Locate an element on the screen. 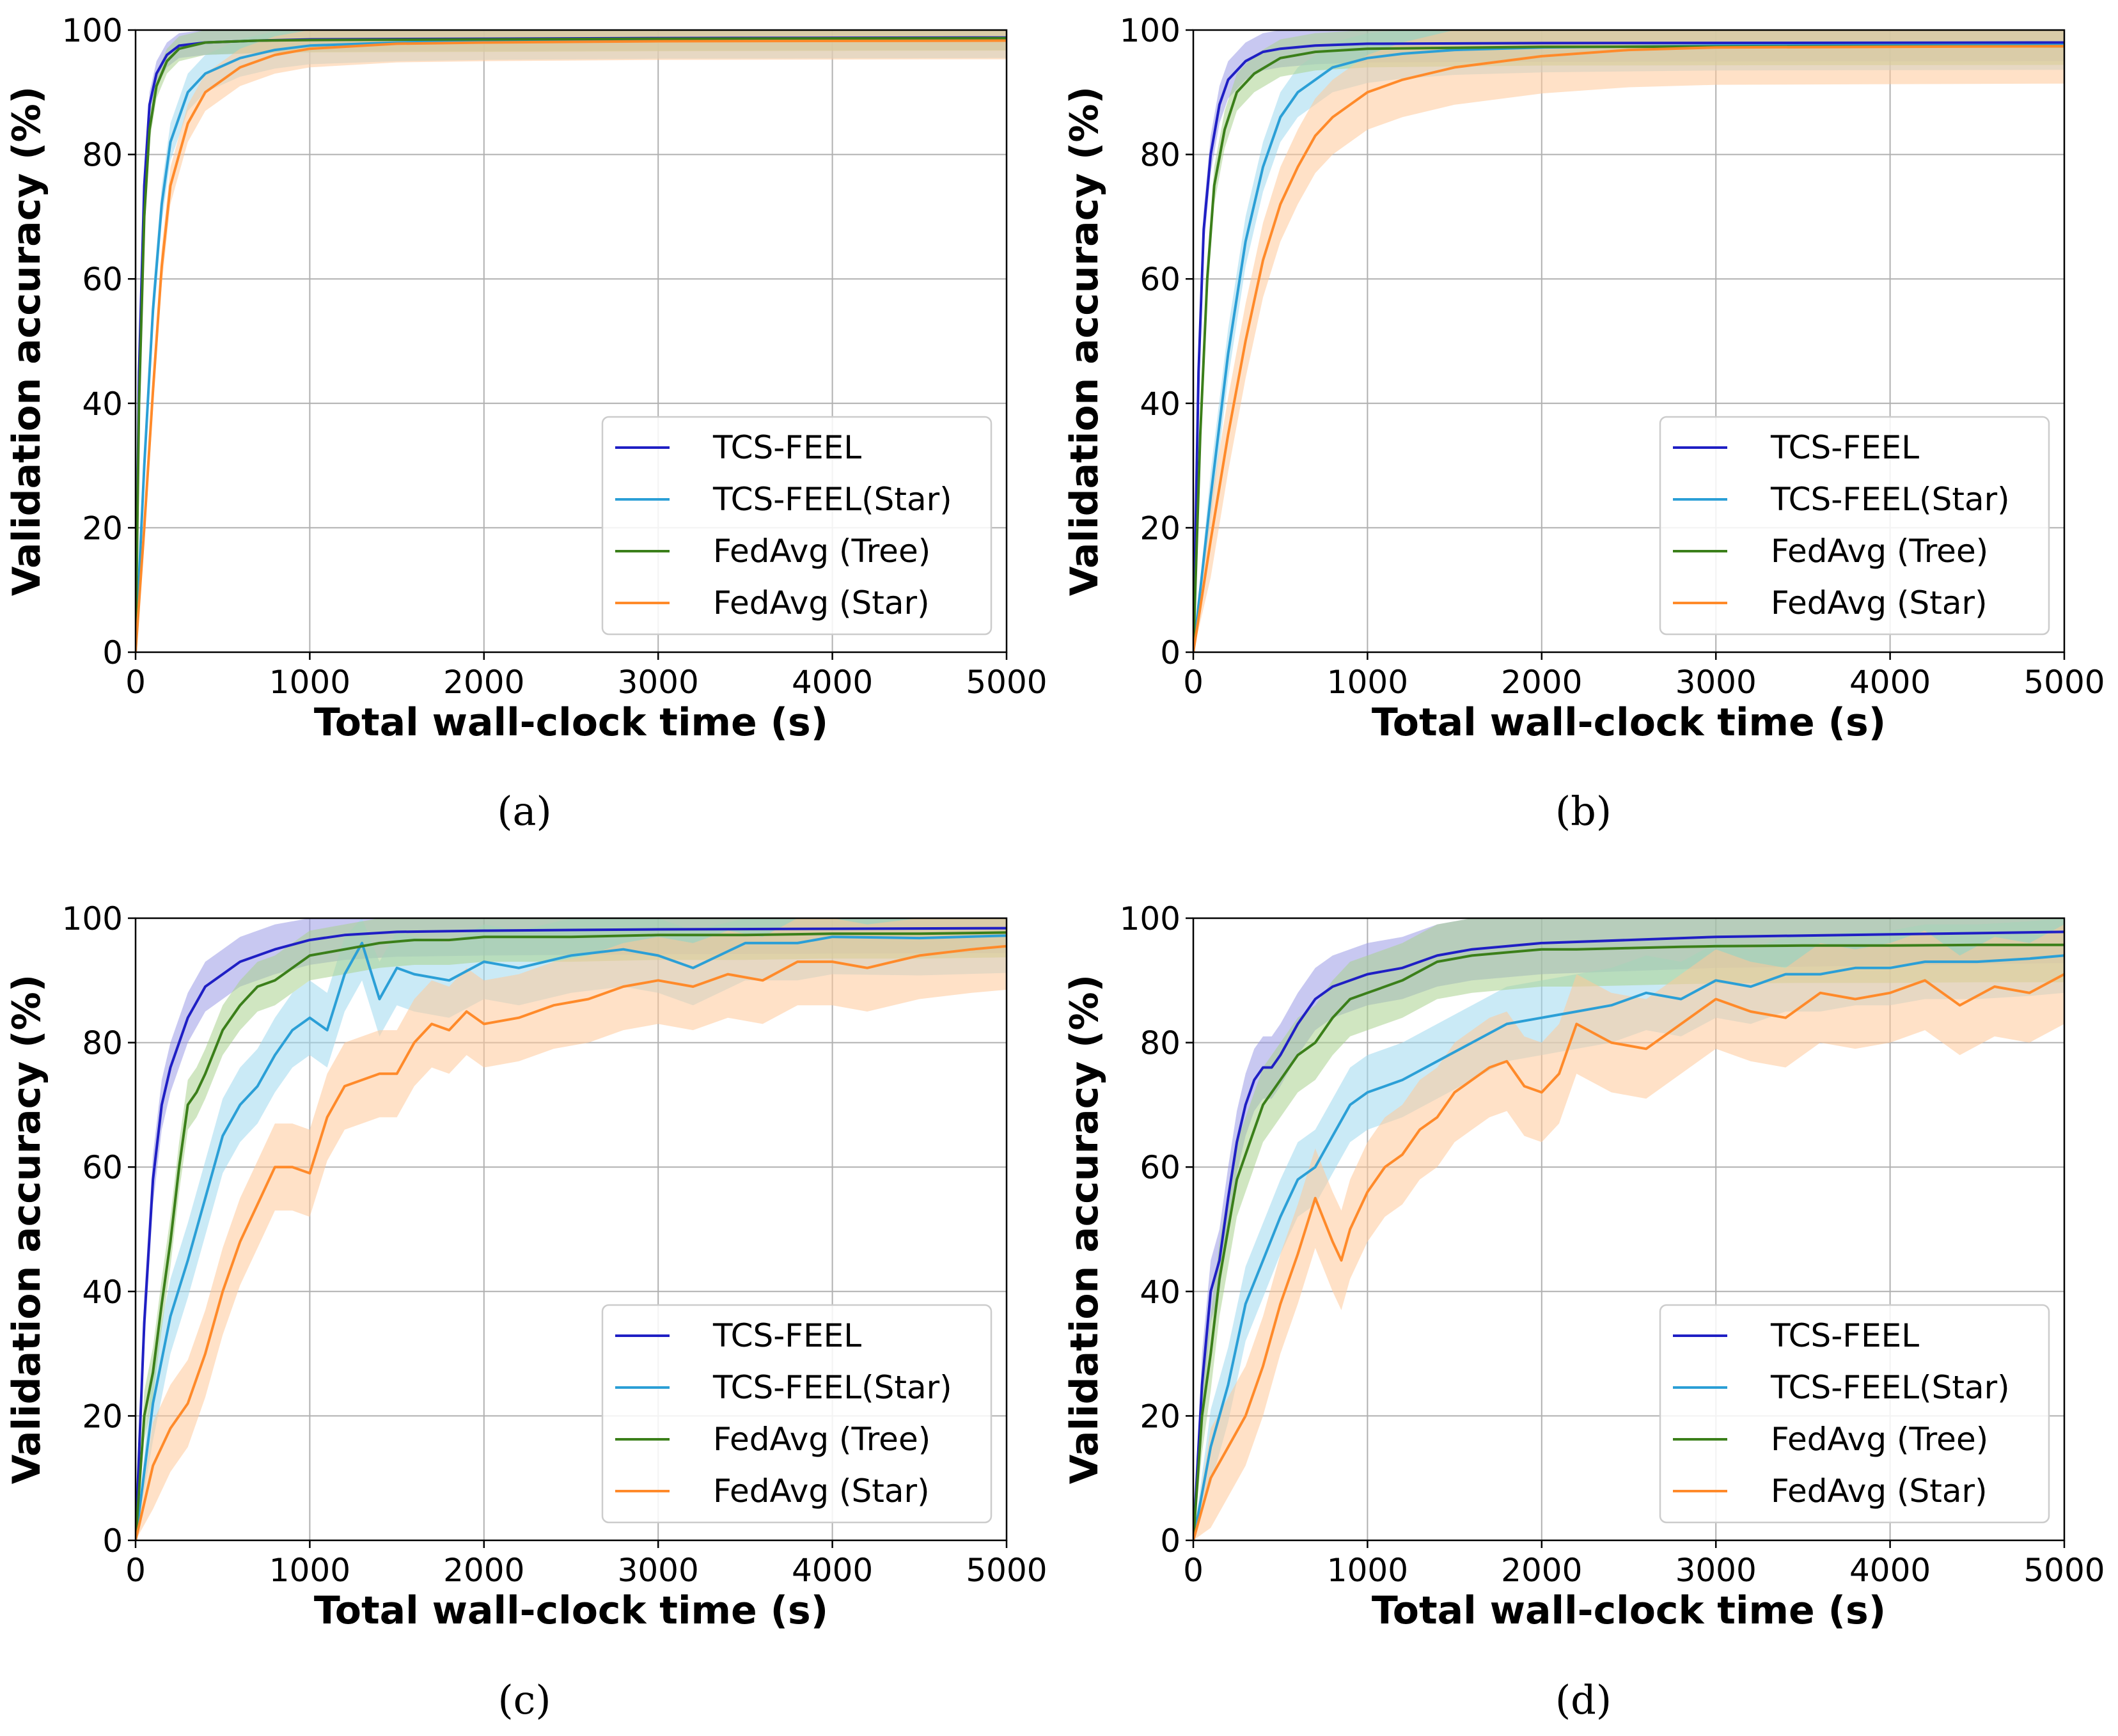  panel-caption: (a) is located at coordinates (524, 811).